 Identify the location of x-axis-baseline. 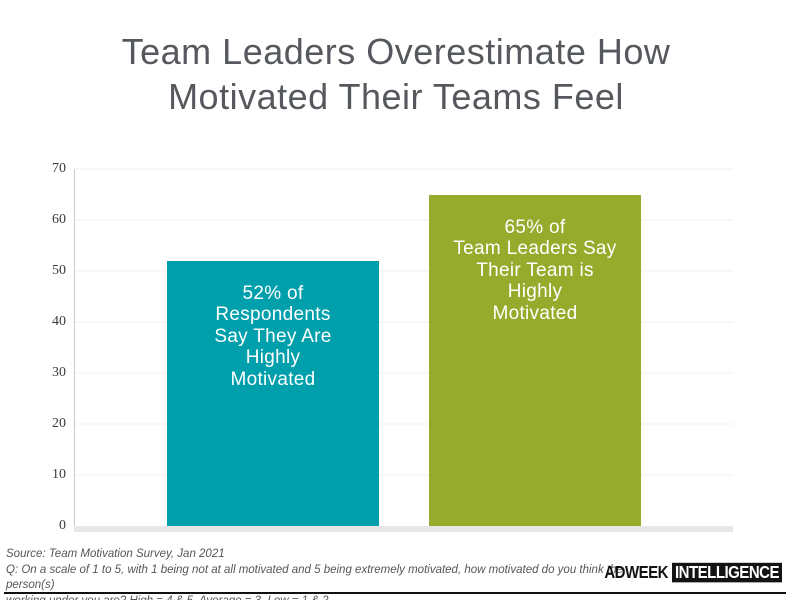
(403, 529).